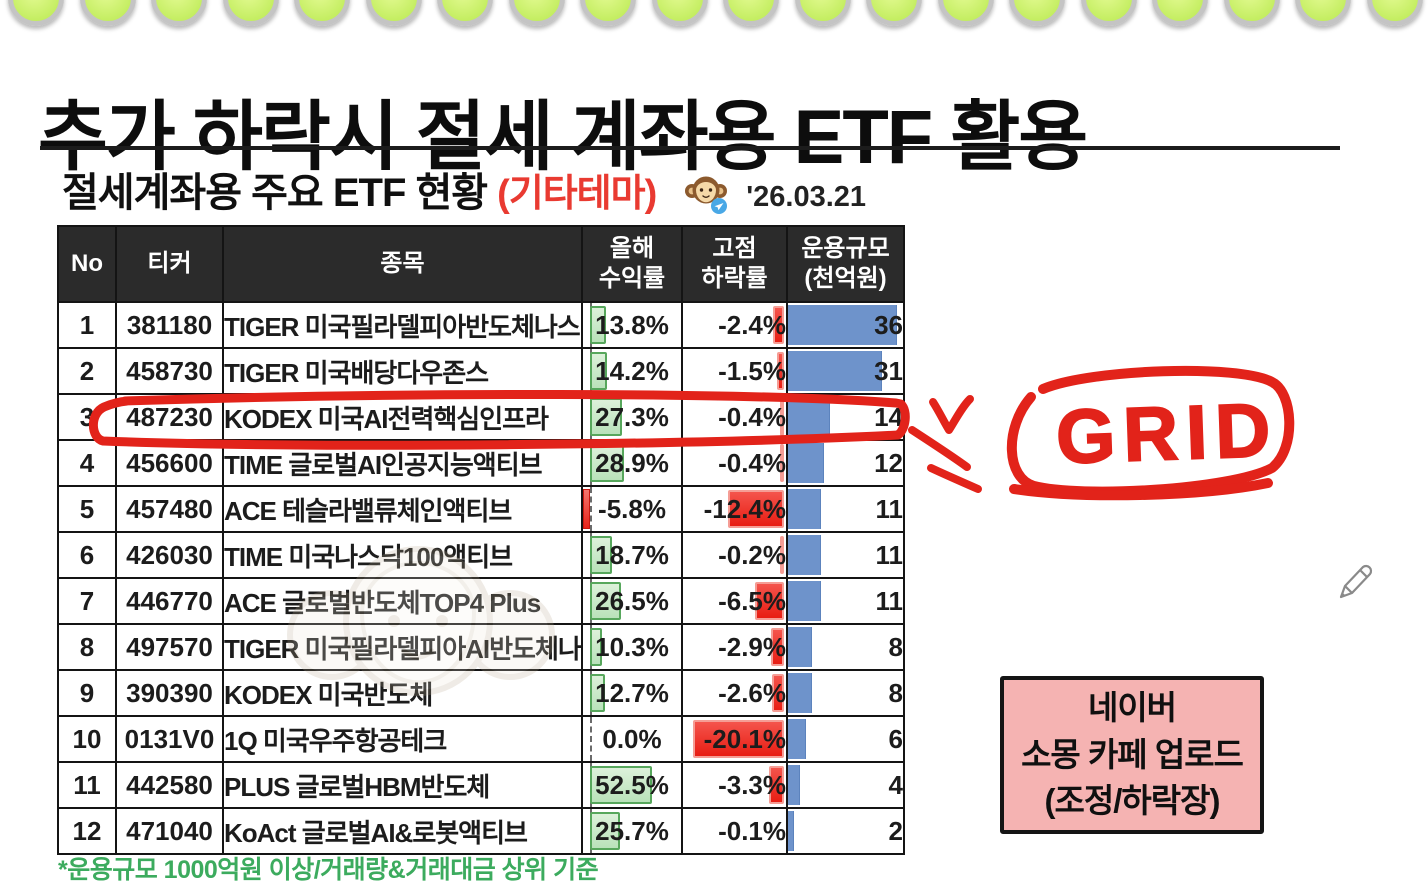 The height and width of the screenshot is (884, 1428). Describe the element at coordinates (714, 18) in the screenshot. I see `top-dots-decoration` at that location.